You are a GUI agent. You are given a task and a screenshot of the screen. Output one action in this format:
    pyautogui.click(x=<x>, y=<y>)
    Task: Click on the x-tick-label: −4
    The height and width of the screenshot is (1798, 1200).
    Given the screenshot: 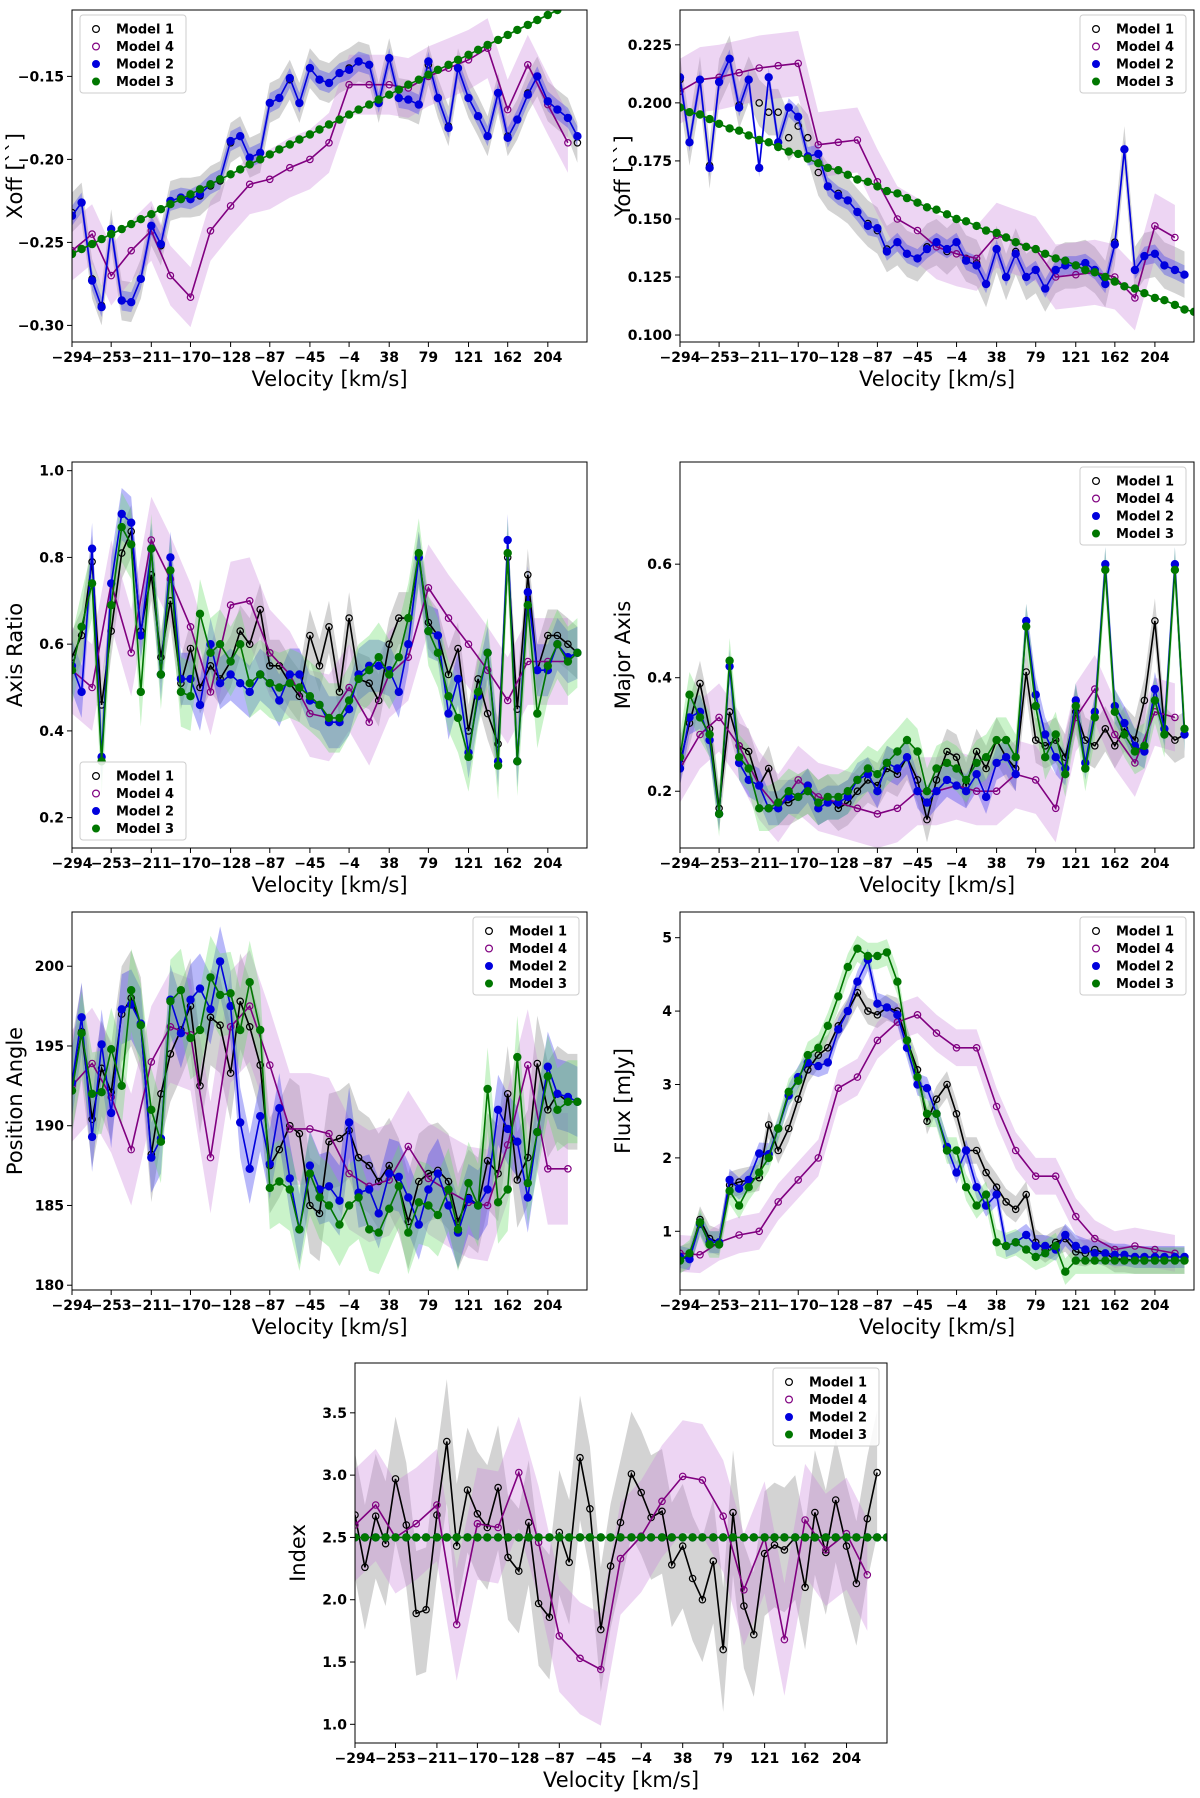 What is the action you would take?
    pyautogui.click(x=349, y=358)
    